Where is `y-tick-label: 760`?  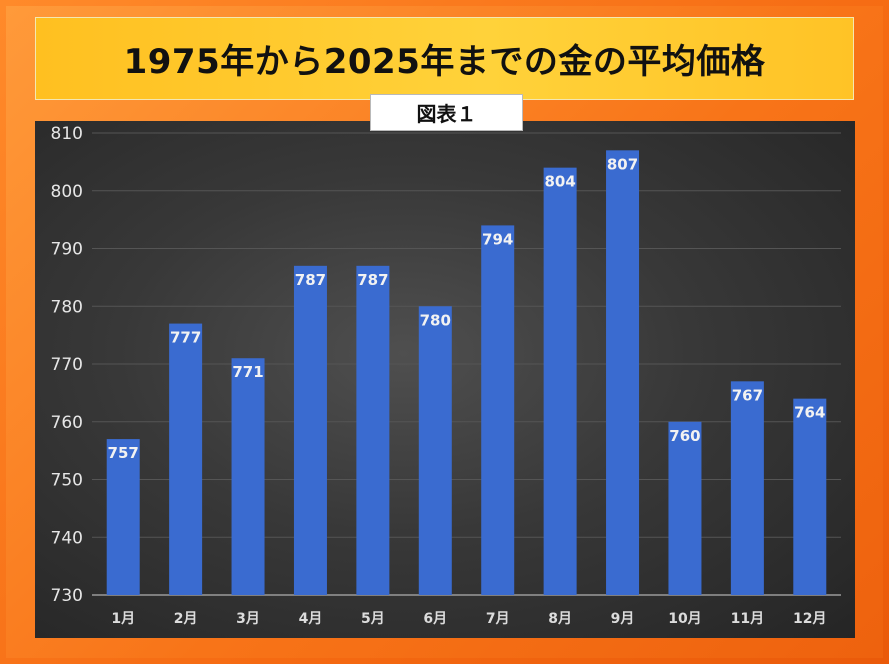
y-tick-label: 760 is located at coordinates (67, 423).